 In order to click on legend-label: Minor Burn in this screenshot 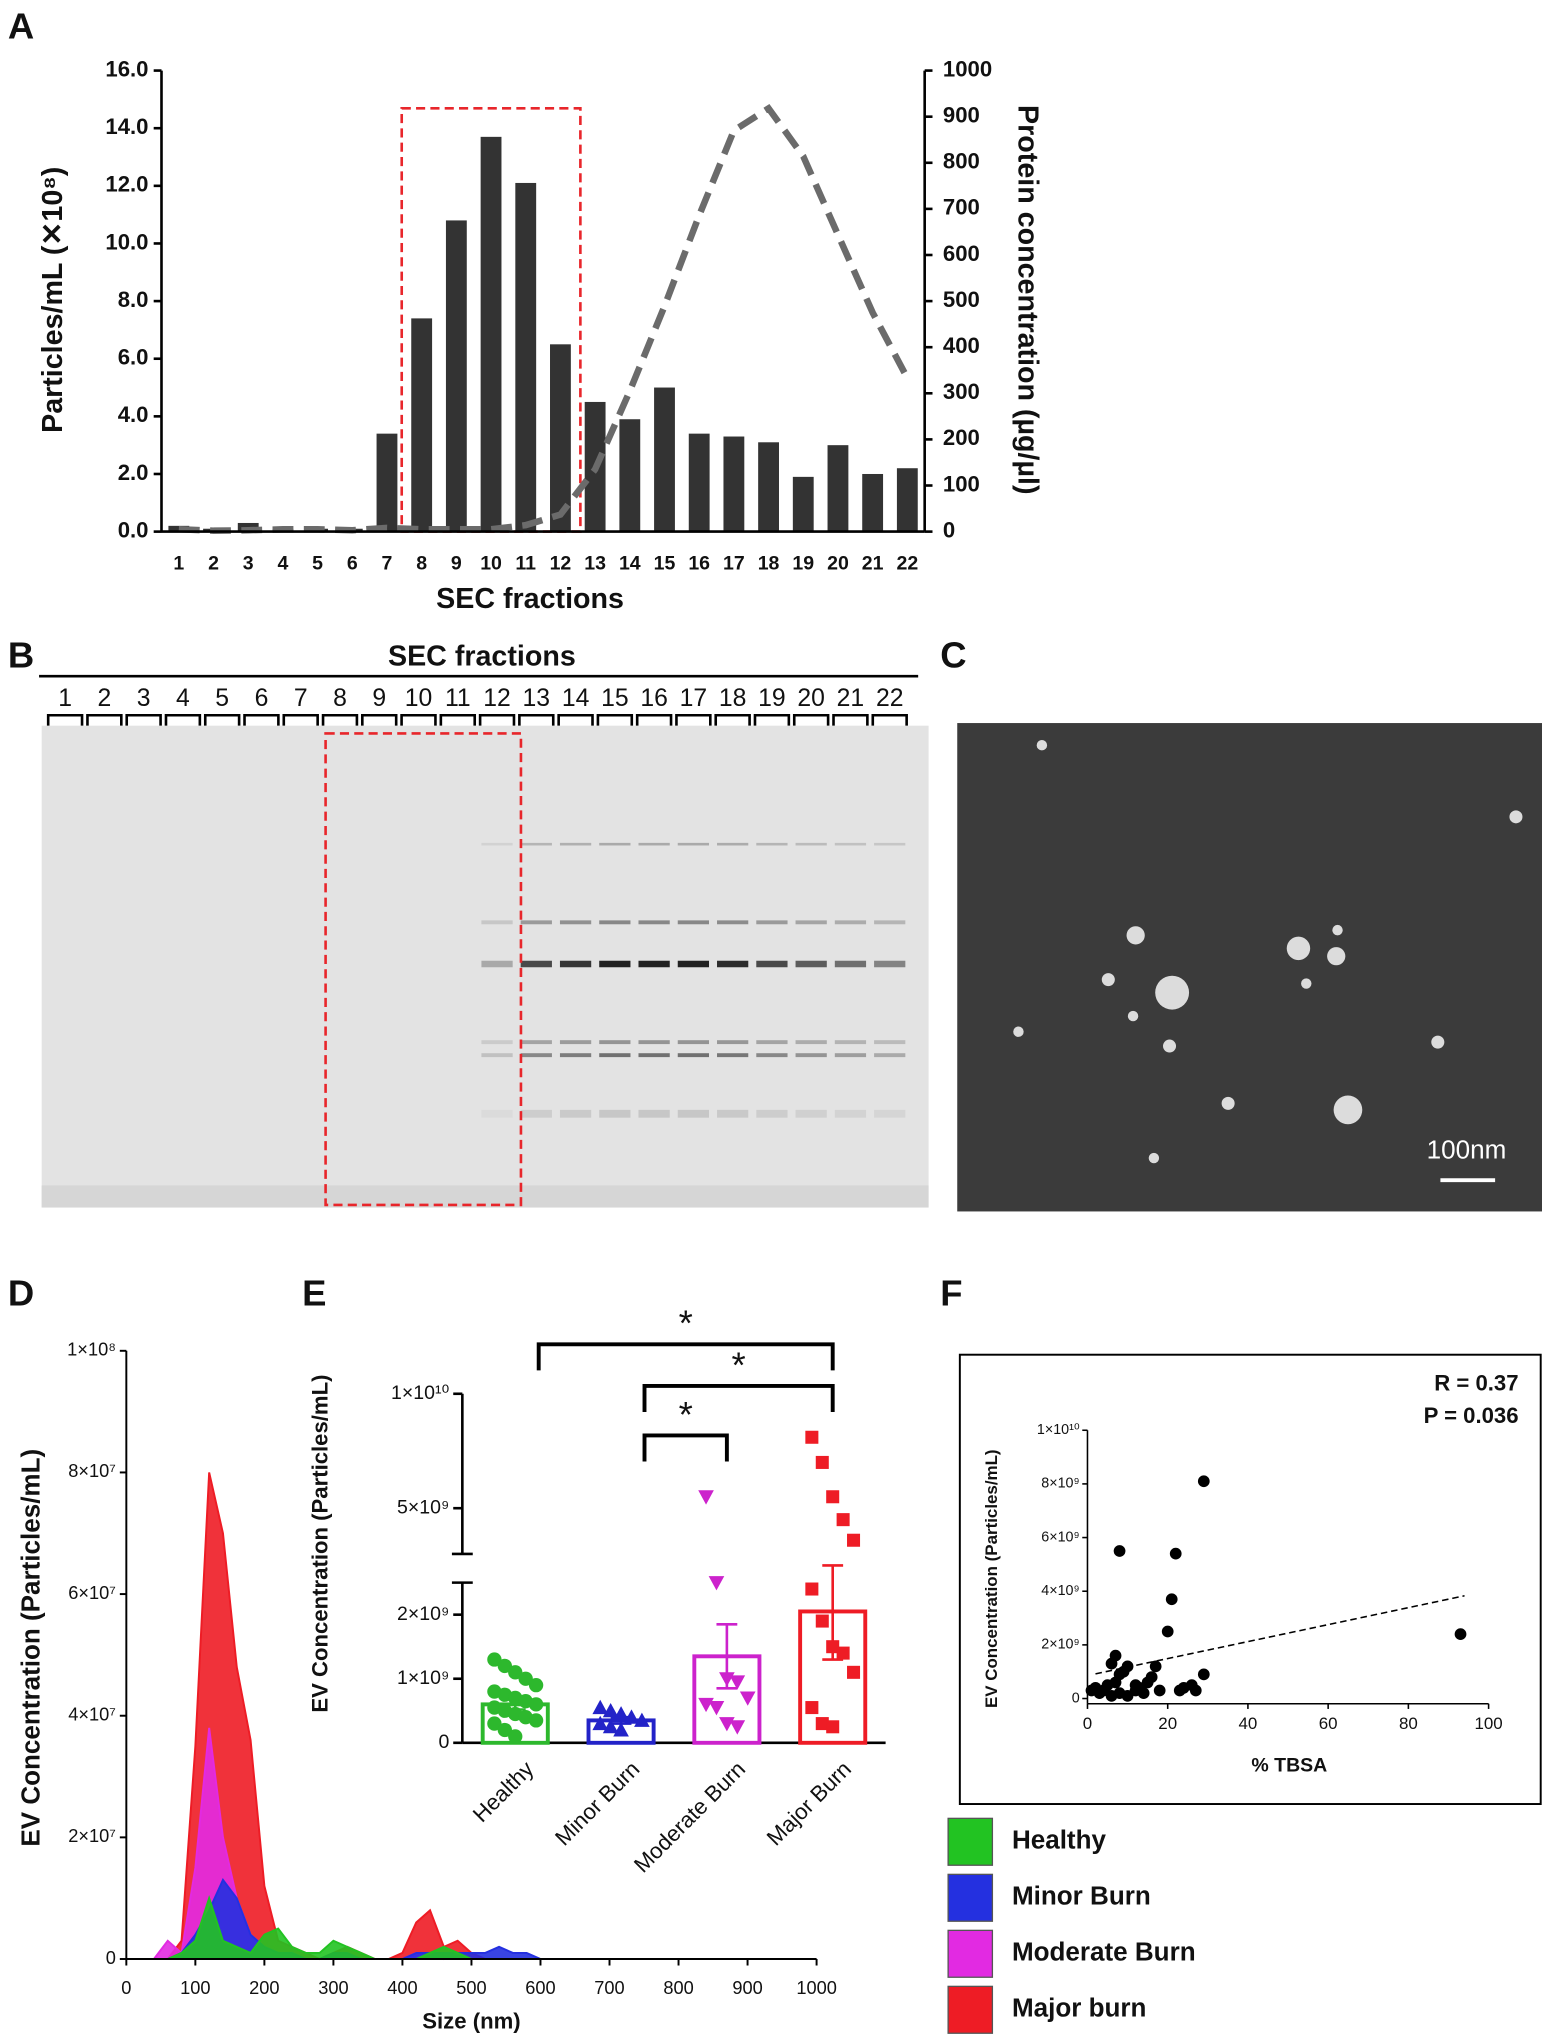, I will do `click(1081, 1896)`.